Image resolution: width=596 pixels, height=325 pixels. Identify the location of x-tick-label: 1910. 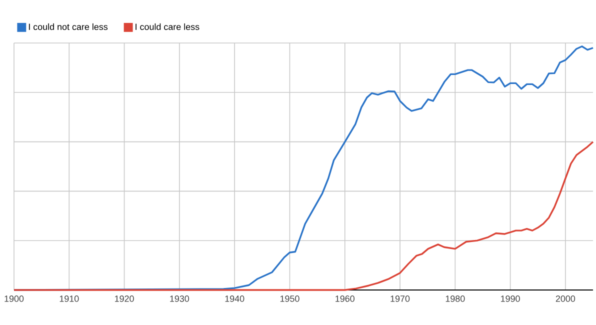
(69, 299).